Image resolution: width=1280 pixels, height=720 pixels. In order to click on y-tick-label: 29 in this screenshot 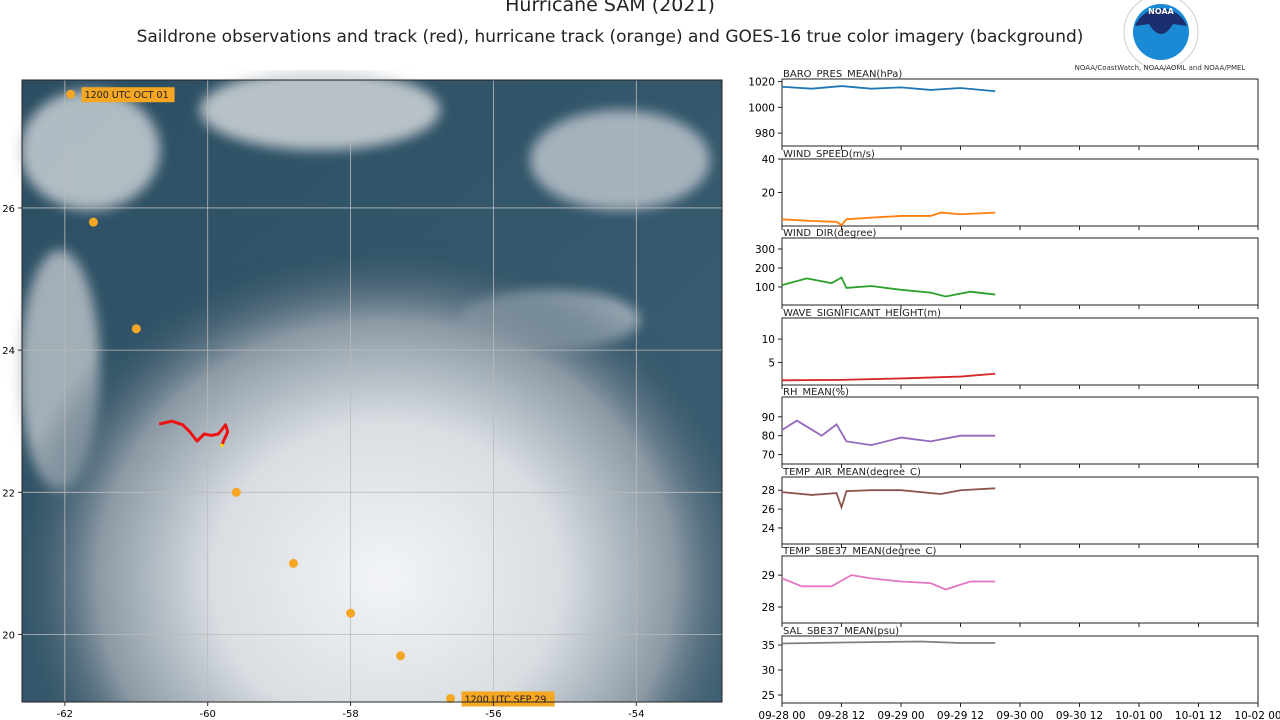, I will do `click(768, 576)`.